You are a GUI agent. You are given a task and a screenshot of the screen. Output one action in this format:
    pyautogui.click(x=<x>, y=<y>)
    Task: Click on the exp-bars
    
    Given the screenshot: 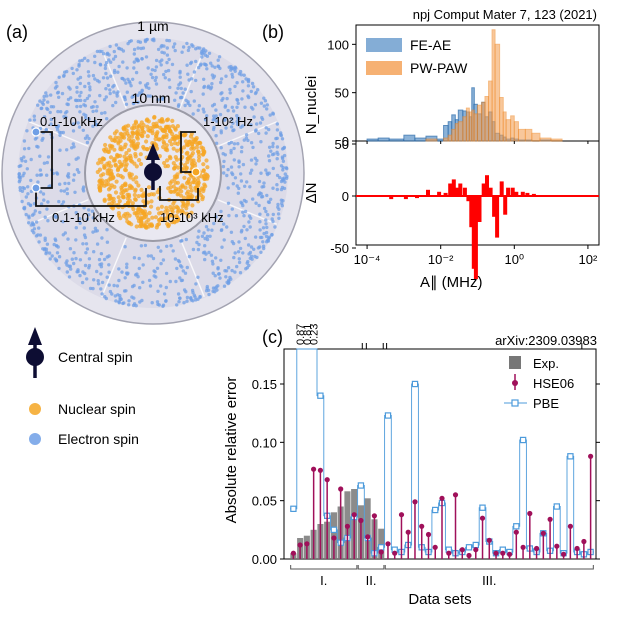 What is the action you would take?
    pyautogui.click(x=337, y=524)
    